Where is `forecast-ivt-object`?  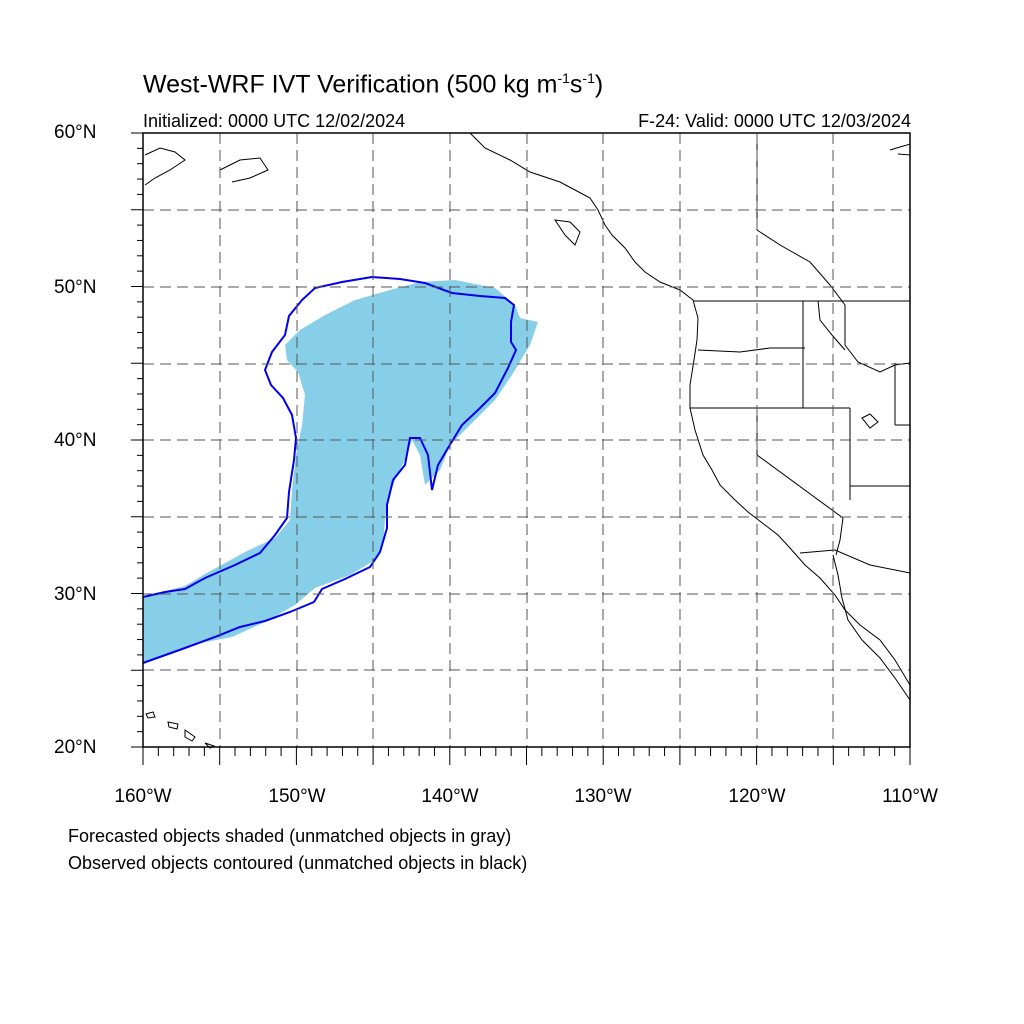
forecast-ivt-object is located at coordinates (340, 471).